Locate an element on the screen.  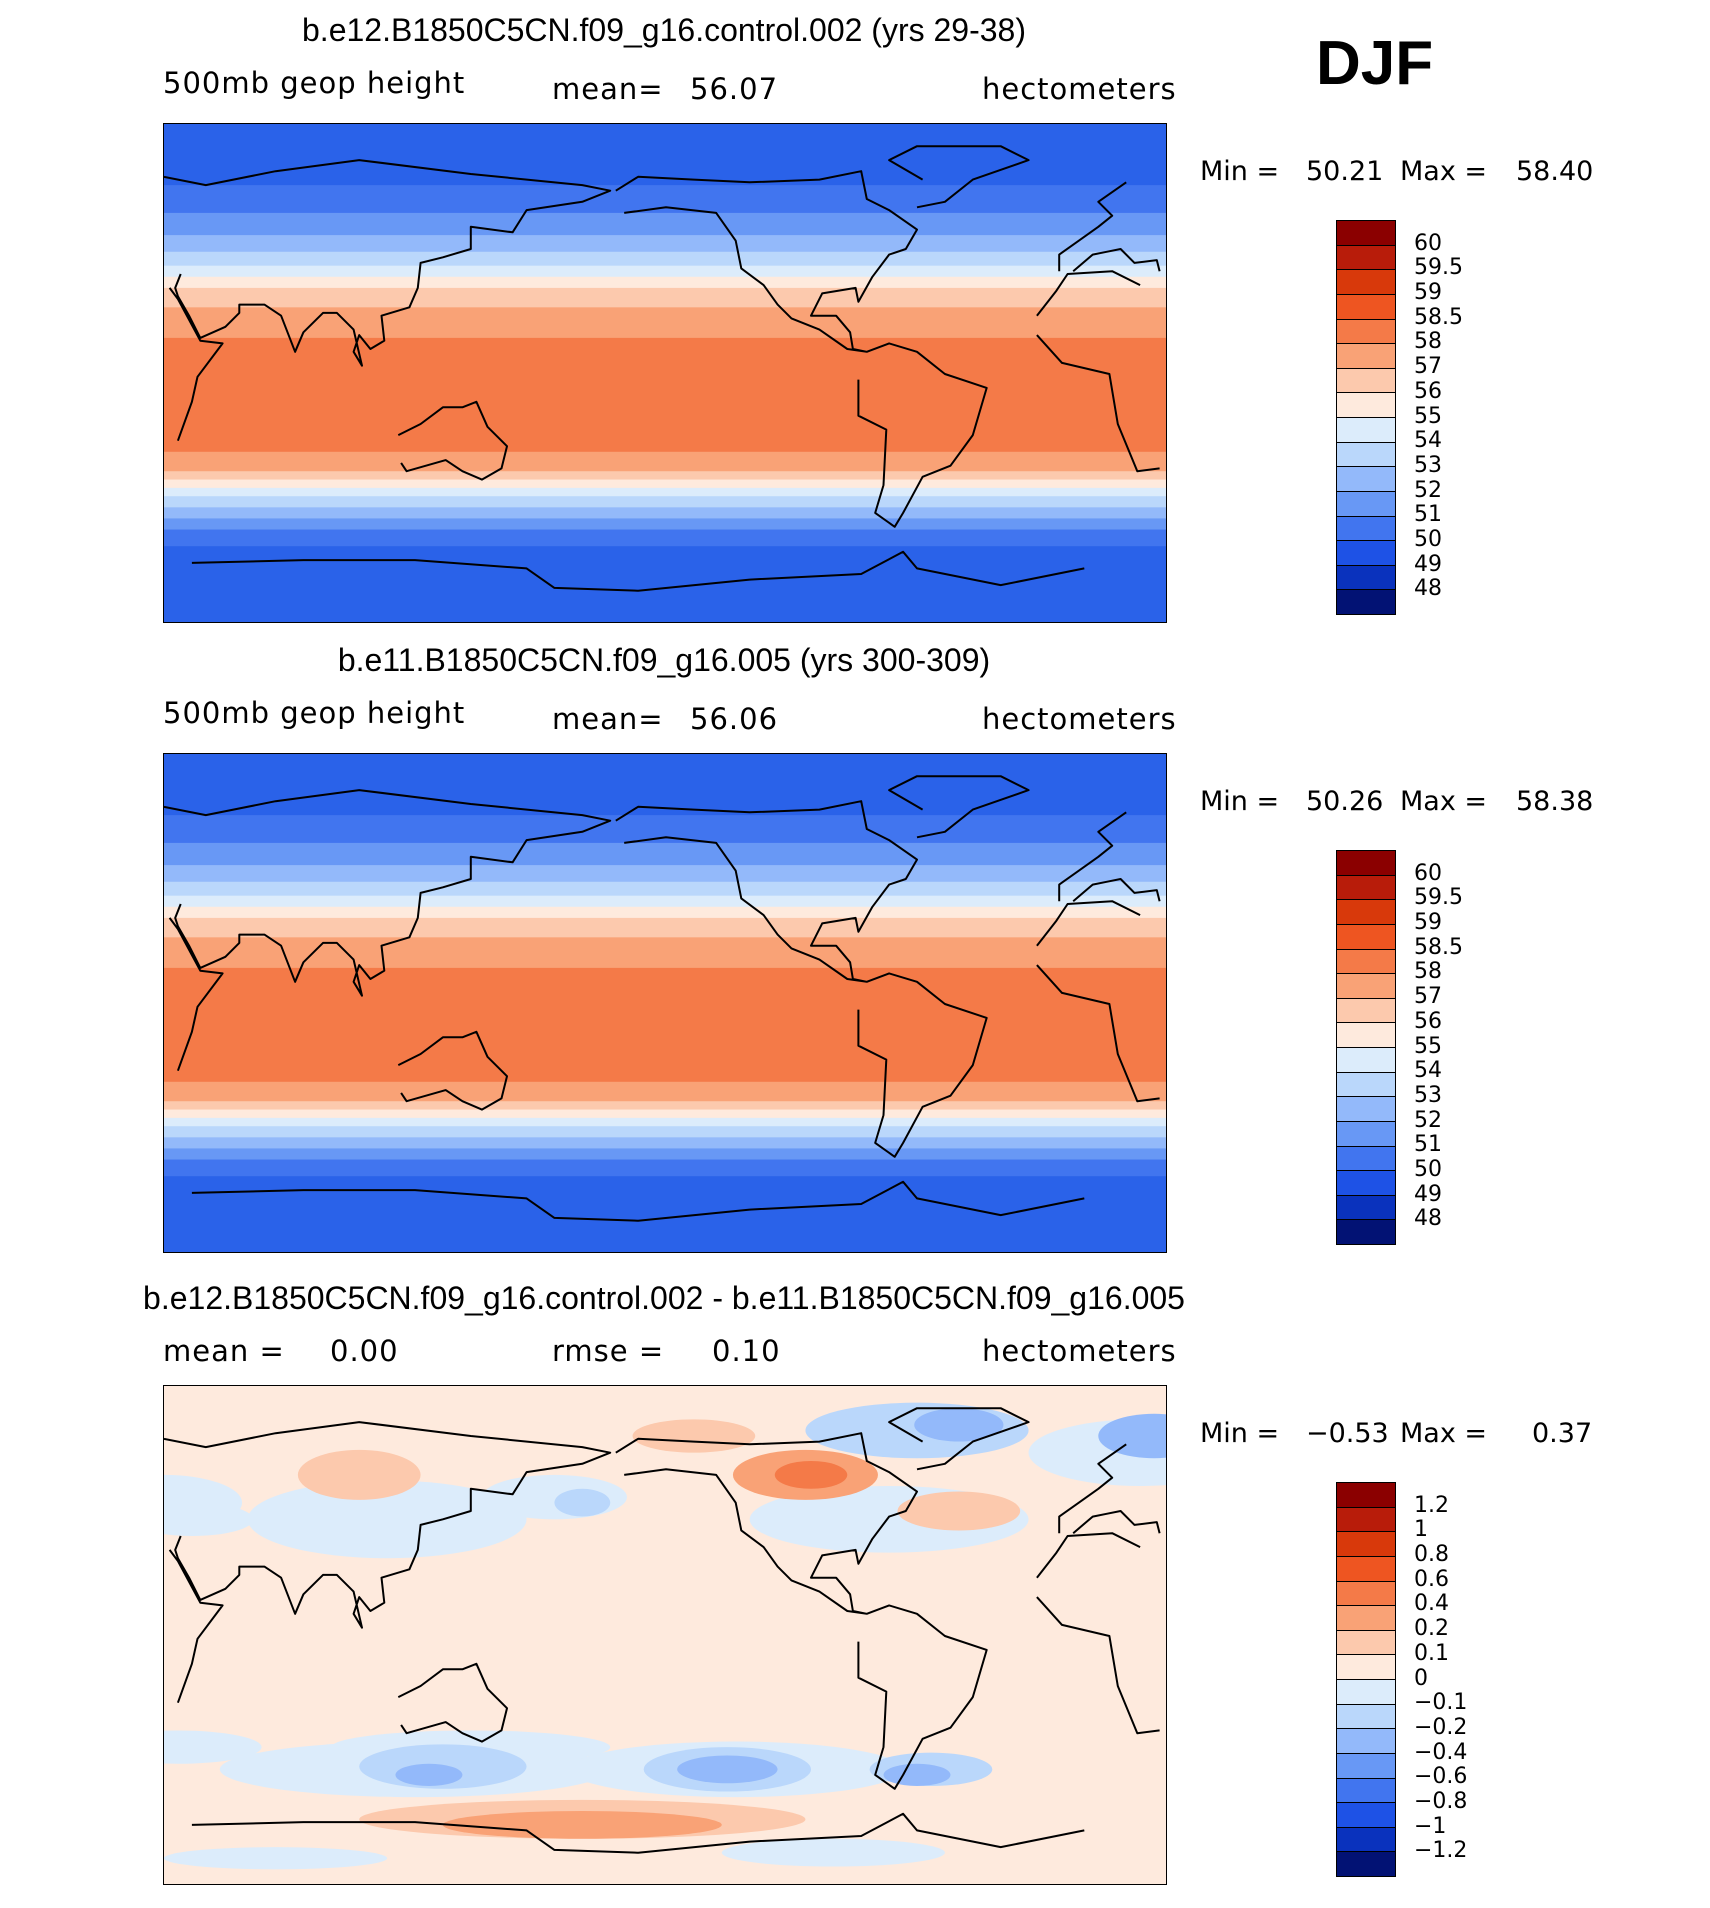
panel2-mean-value: 56.06 is located at coordinates (734, 719).